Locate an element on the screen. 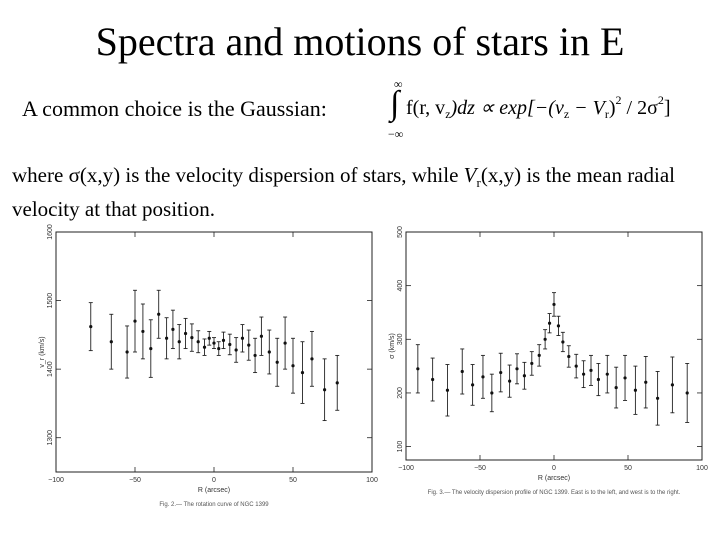 The width and height of the screenshot is (720, 540). y-tick-label: 1300 is located at coordinates (50, 438).